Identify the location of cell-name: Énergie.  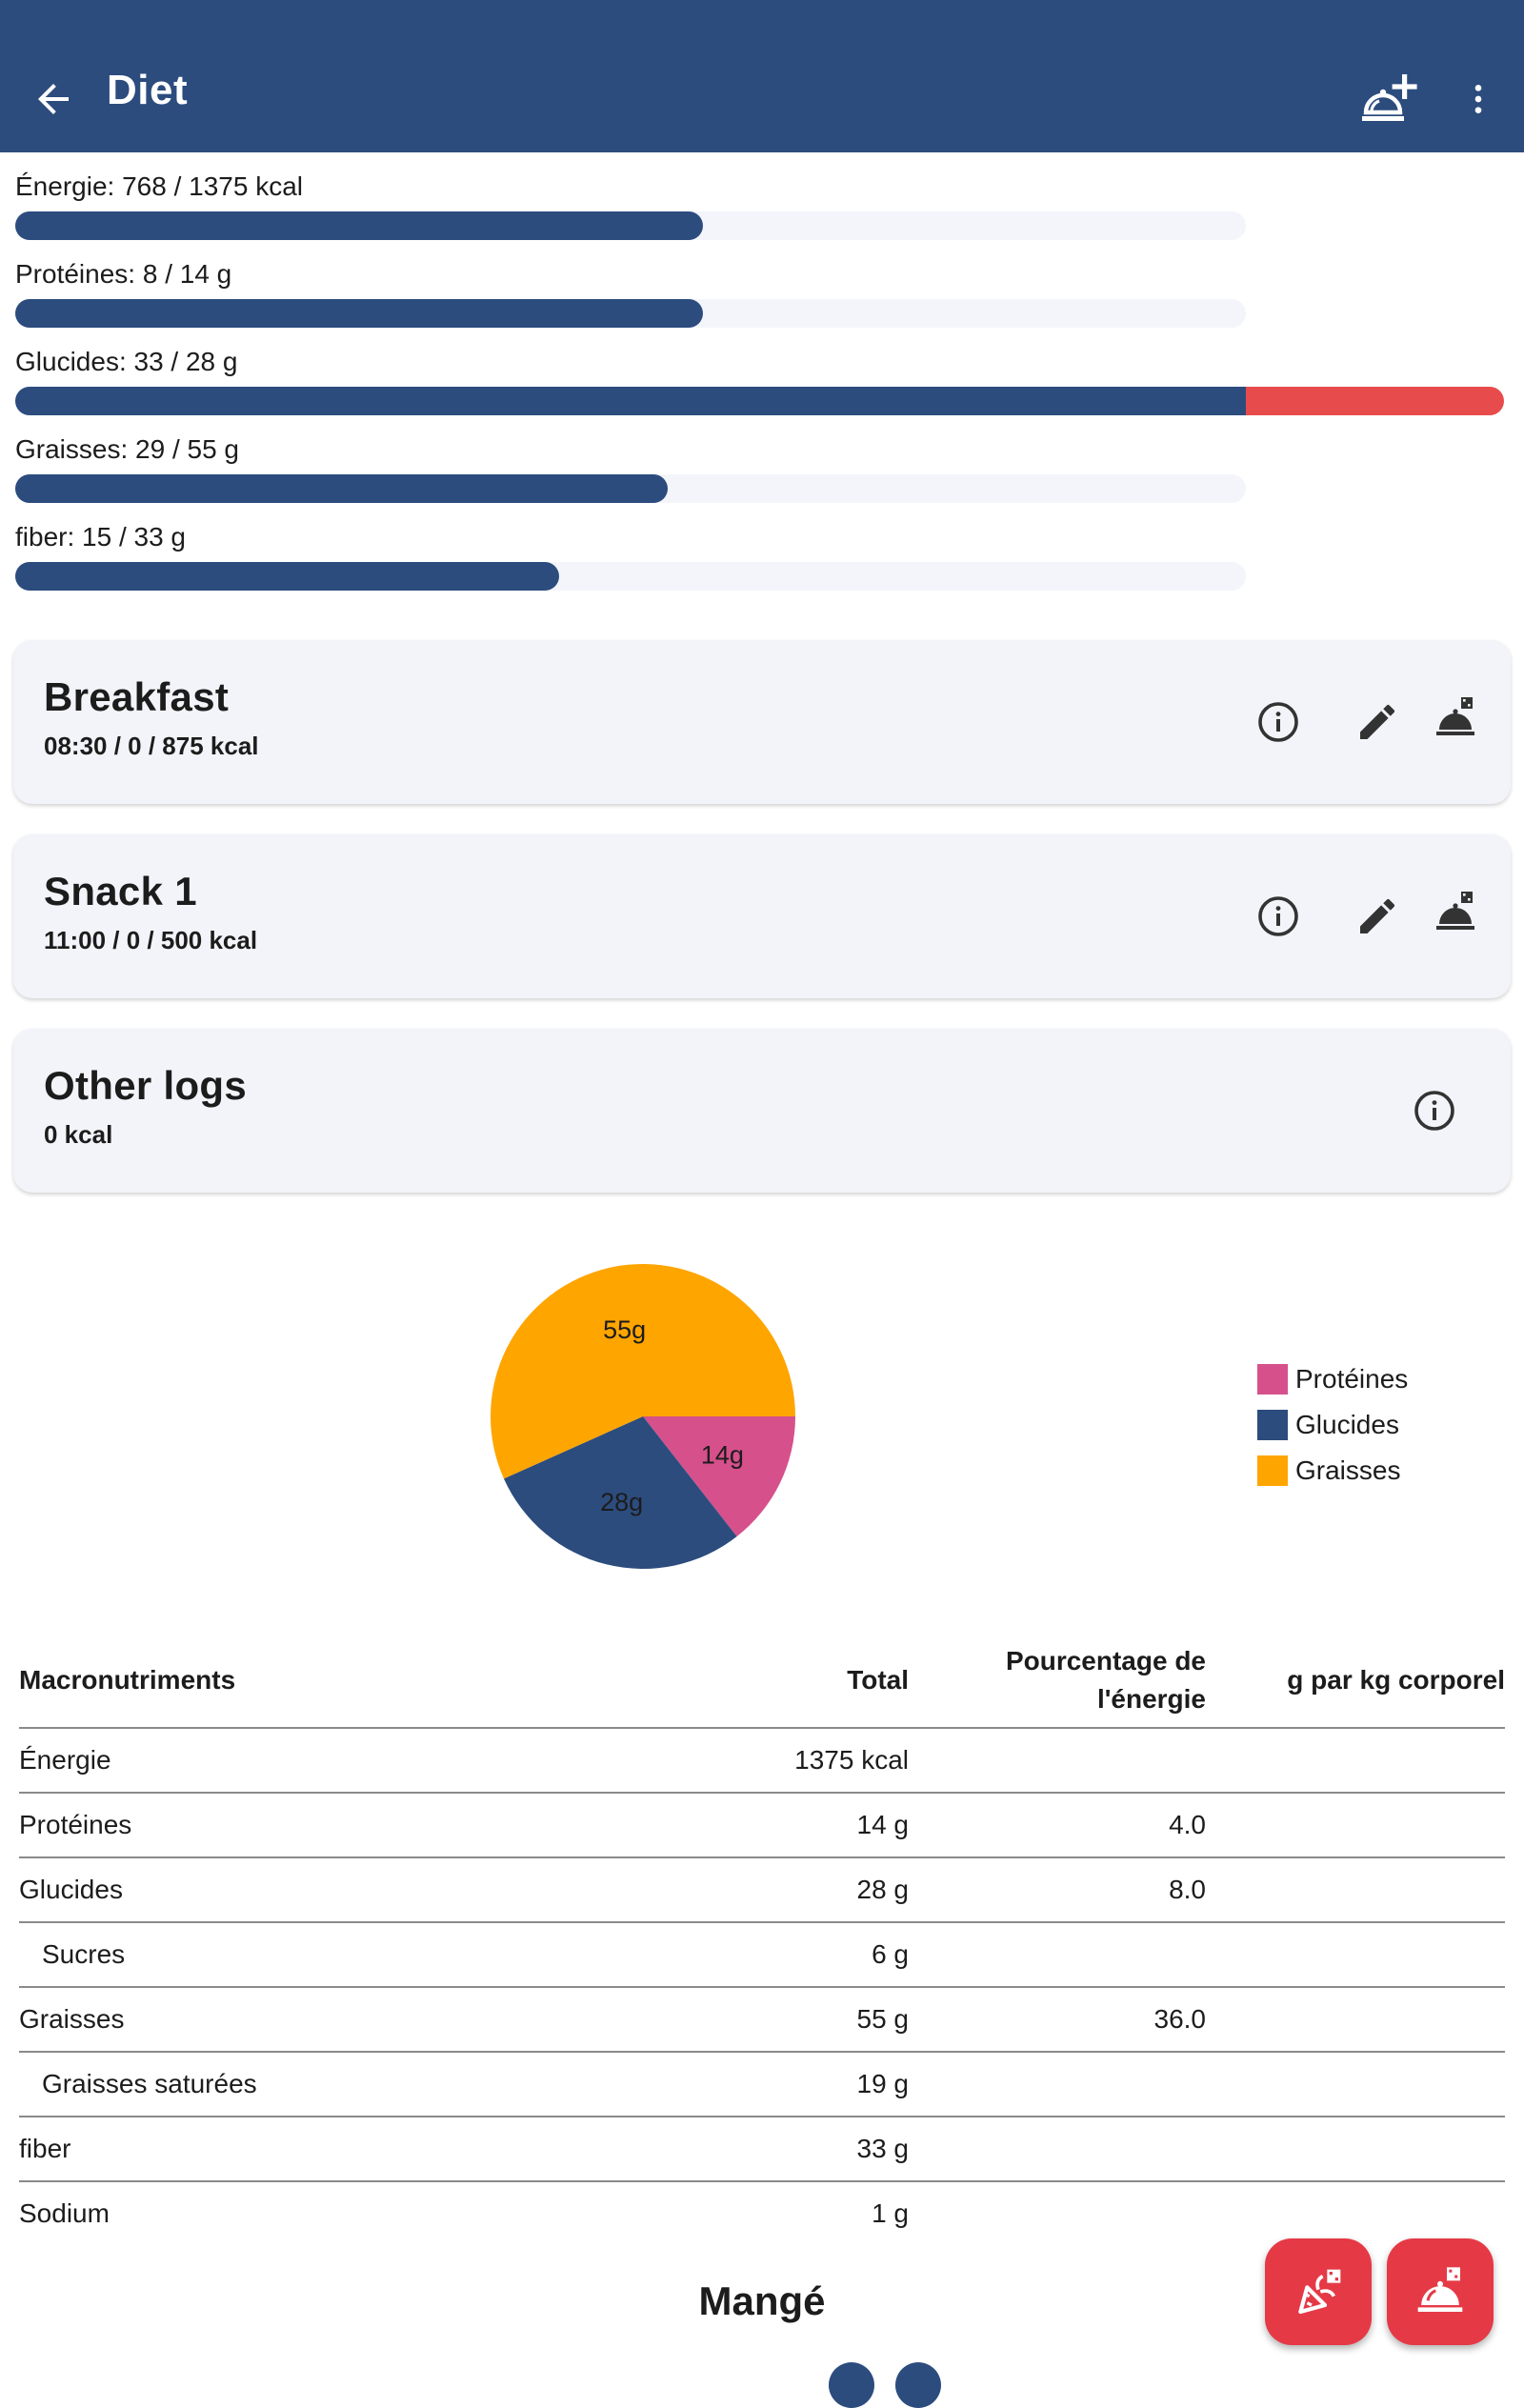
(257, 1761).